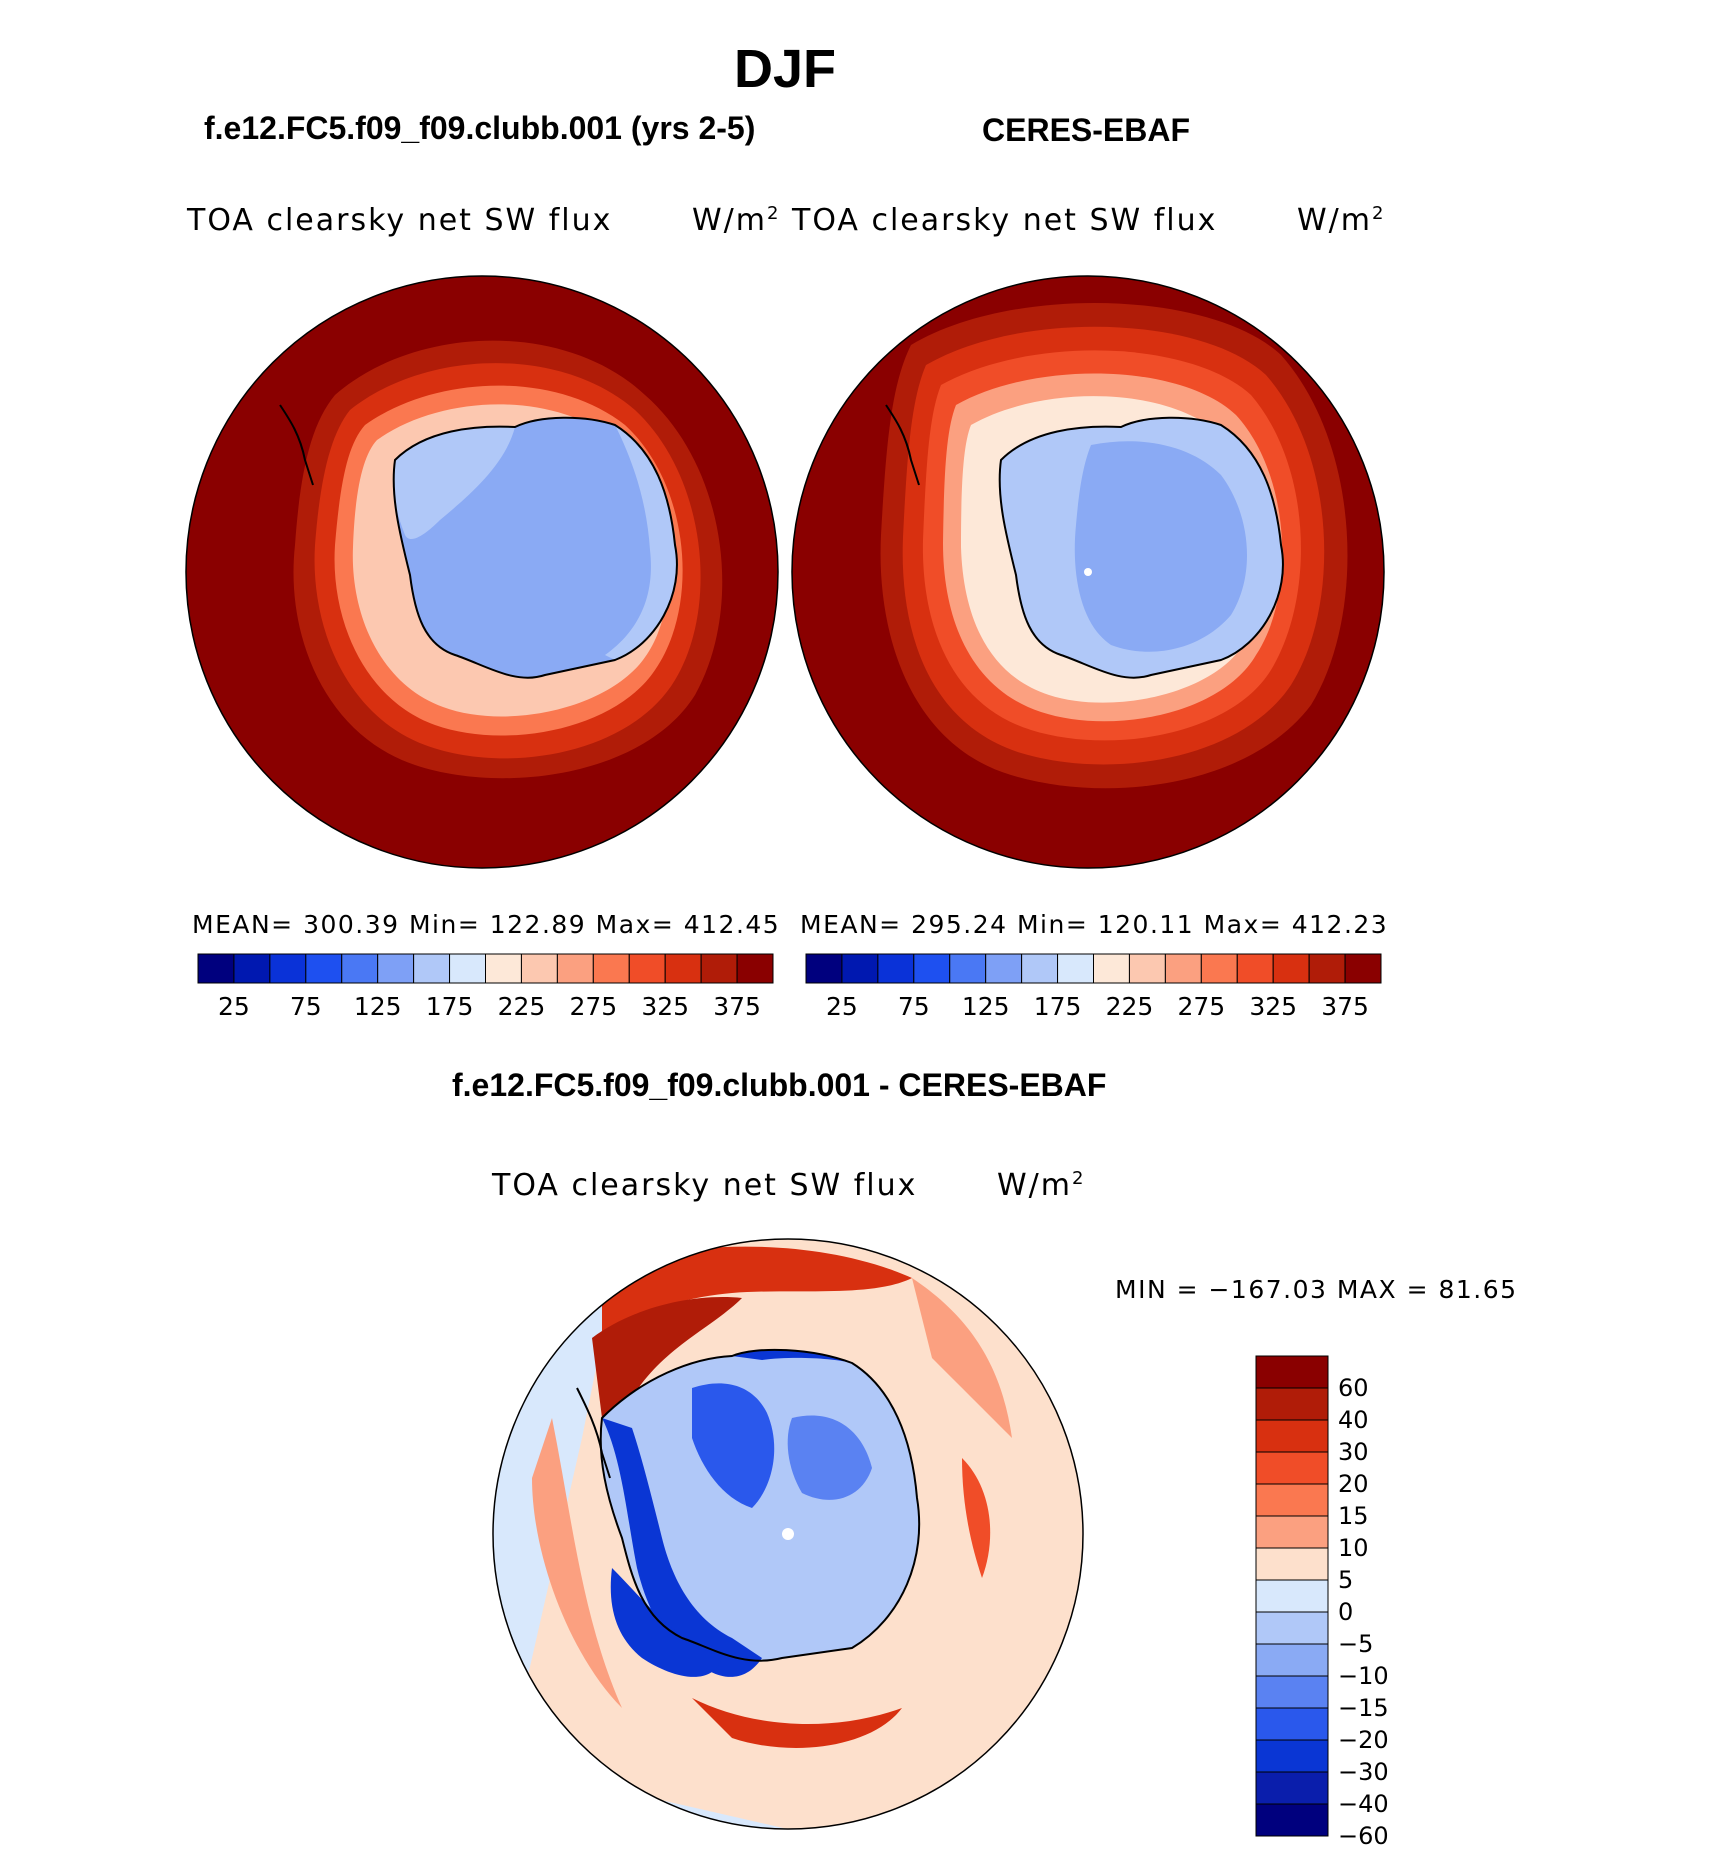  I want to click on model-caption: f.e12.FC5.f09_f09.clubb.001 (yrs 2-5), so click(480, 128).